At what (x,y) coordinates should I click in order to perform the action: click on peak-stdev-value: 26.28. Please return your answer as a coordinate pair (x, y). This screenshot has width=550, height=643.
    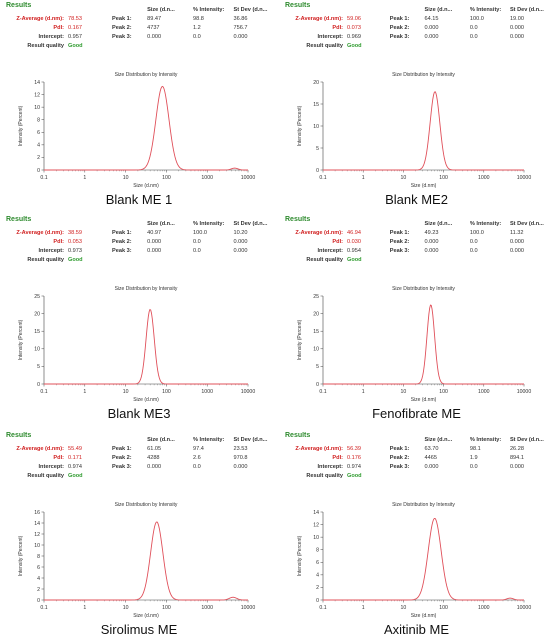
    Looking at the image, I should click on (516, 449).